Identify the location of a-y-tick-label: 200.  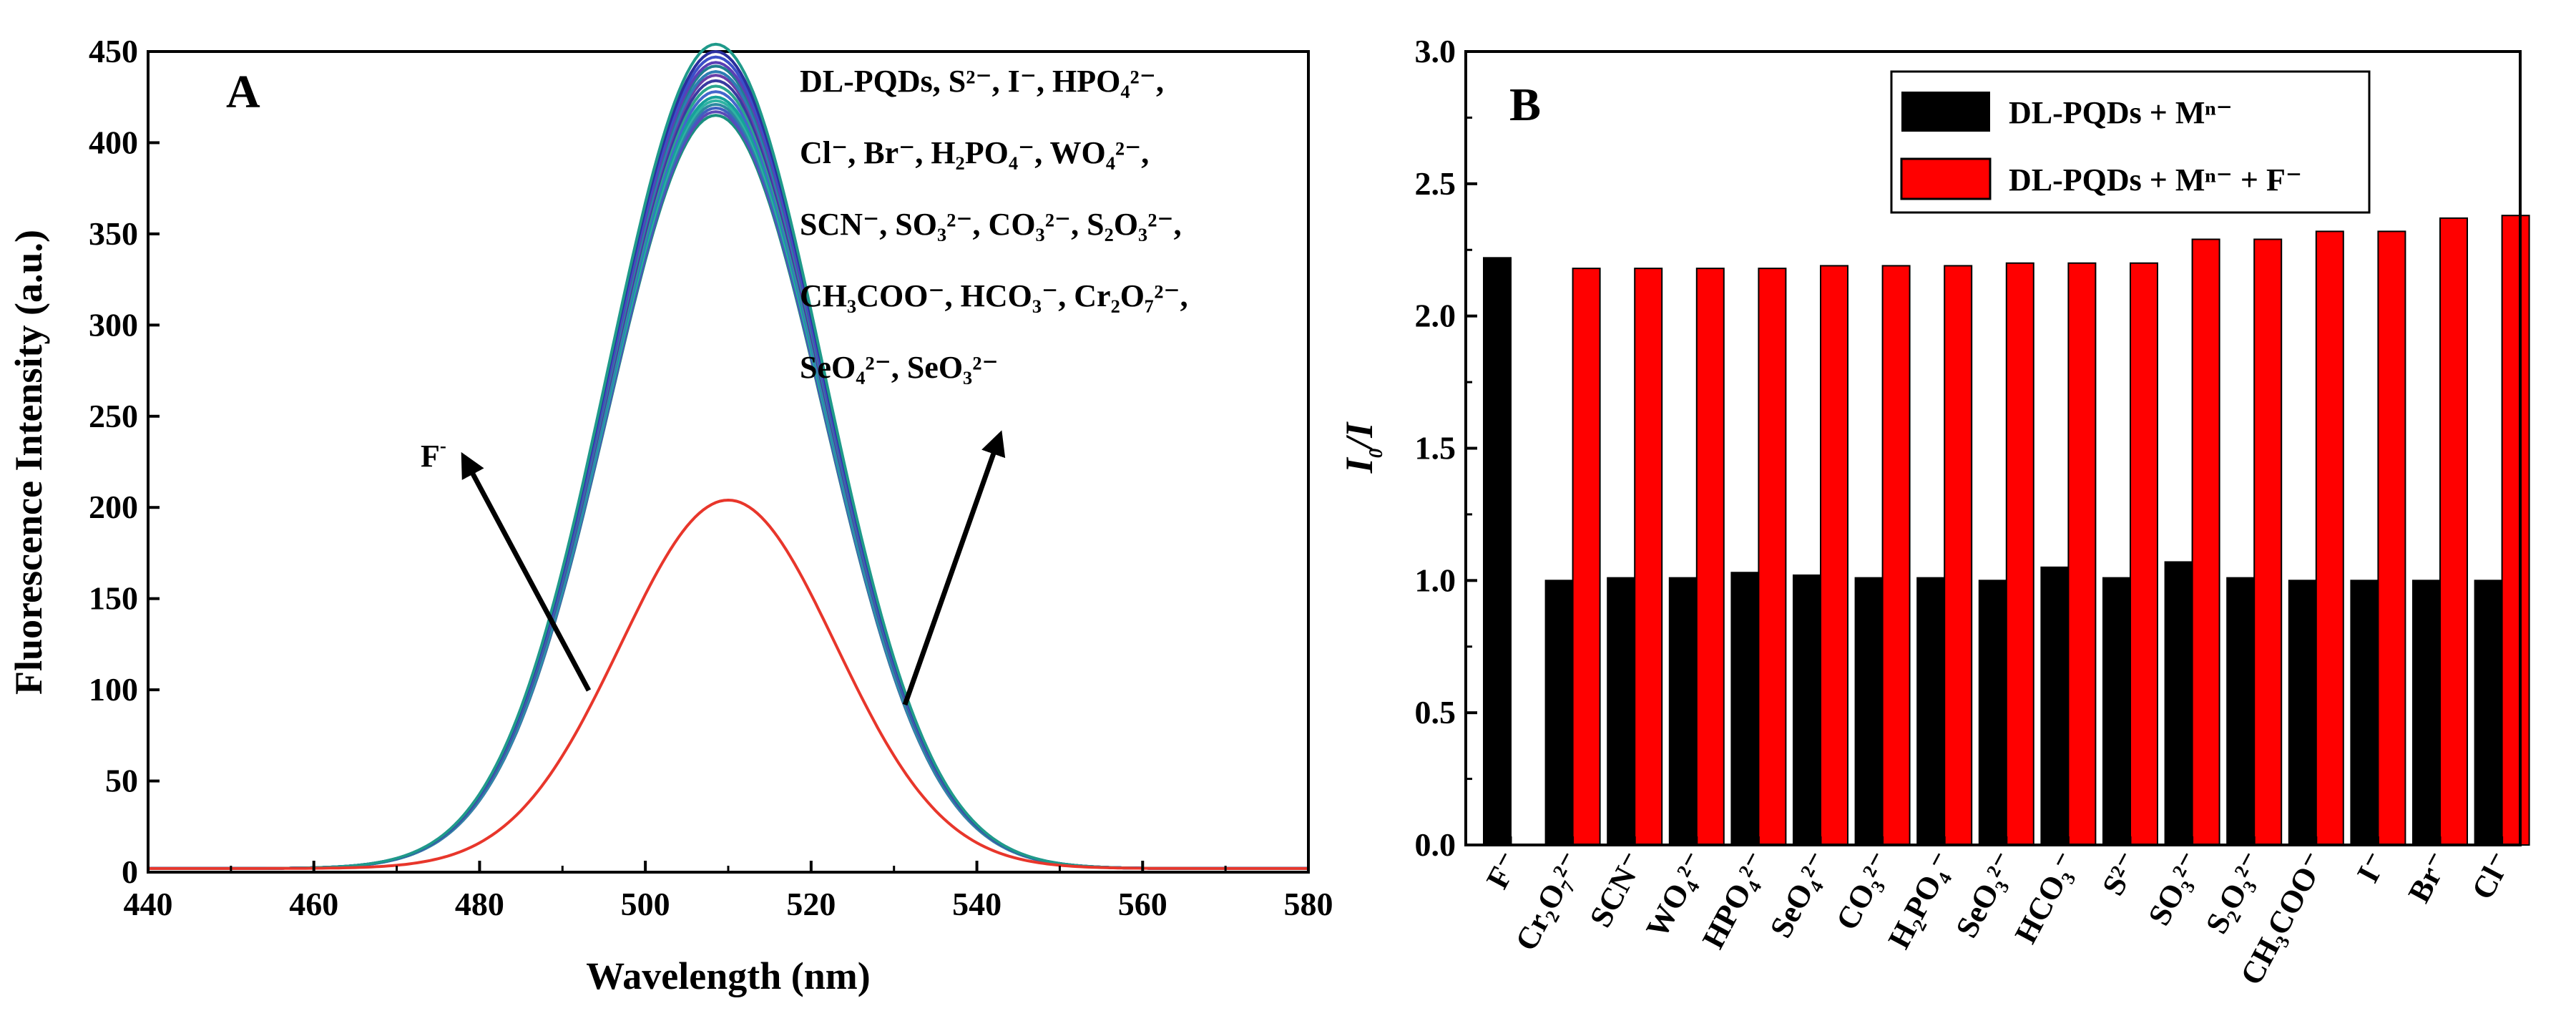
(114, 507).